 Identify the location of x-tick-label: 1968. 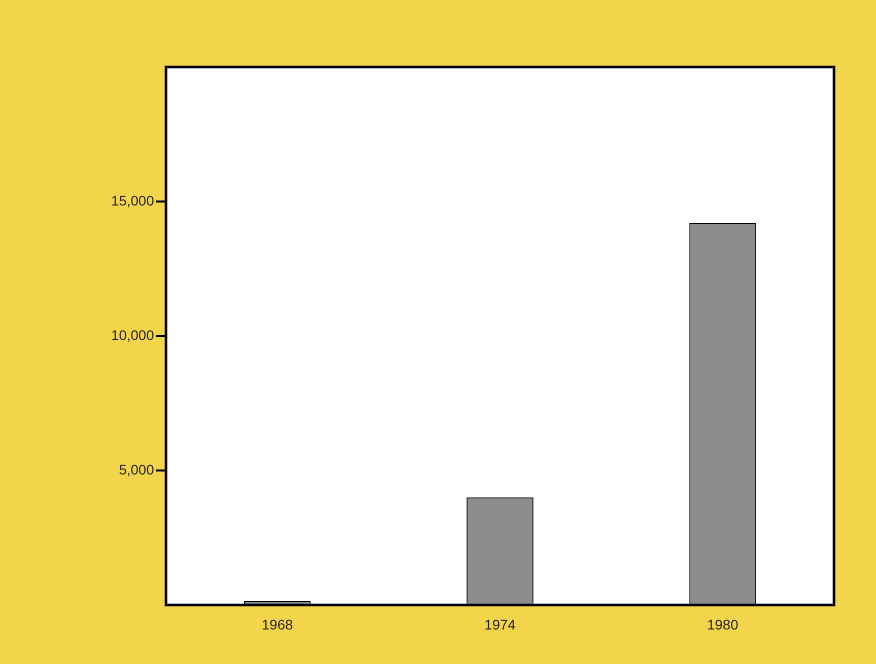
(278, 624).